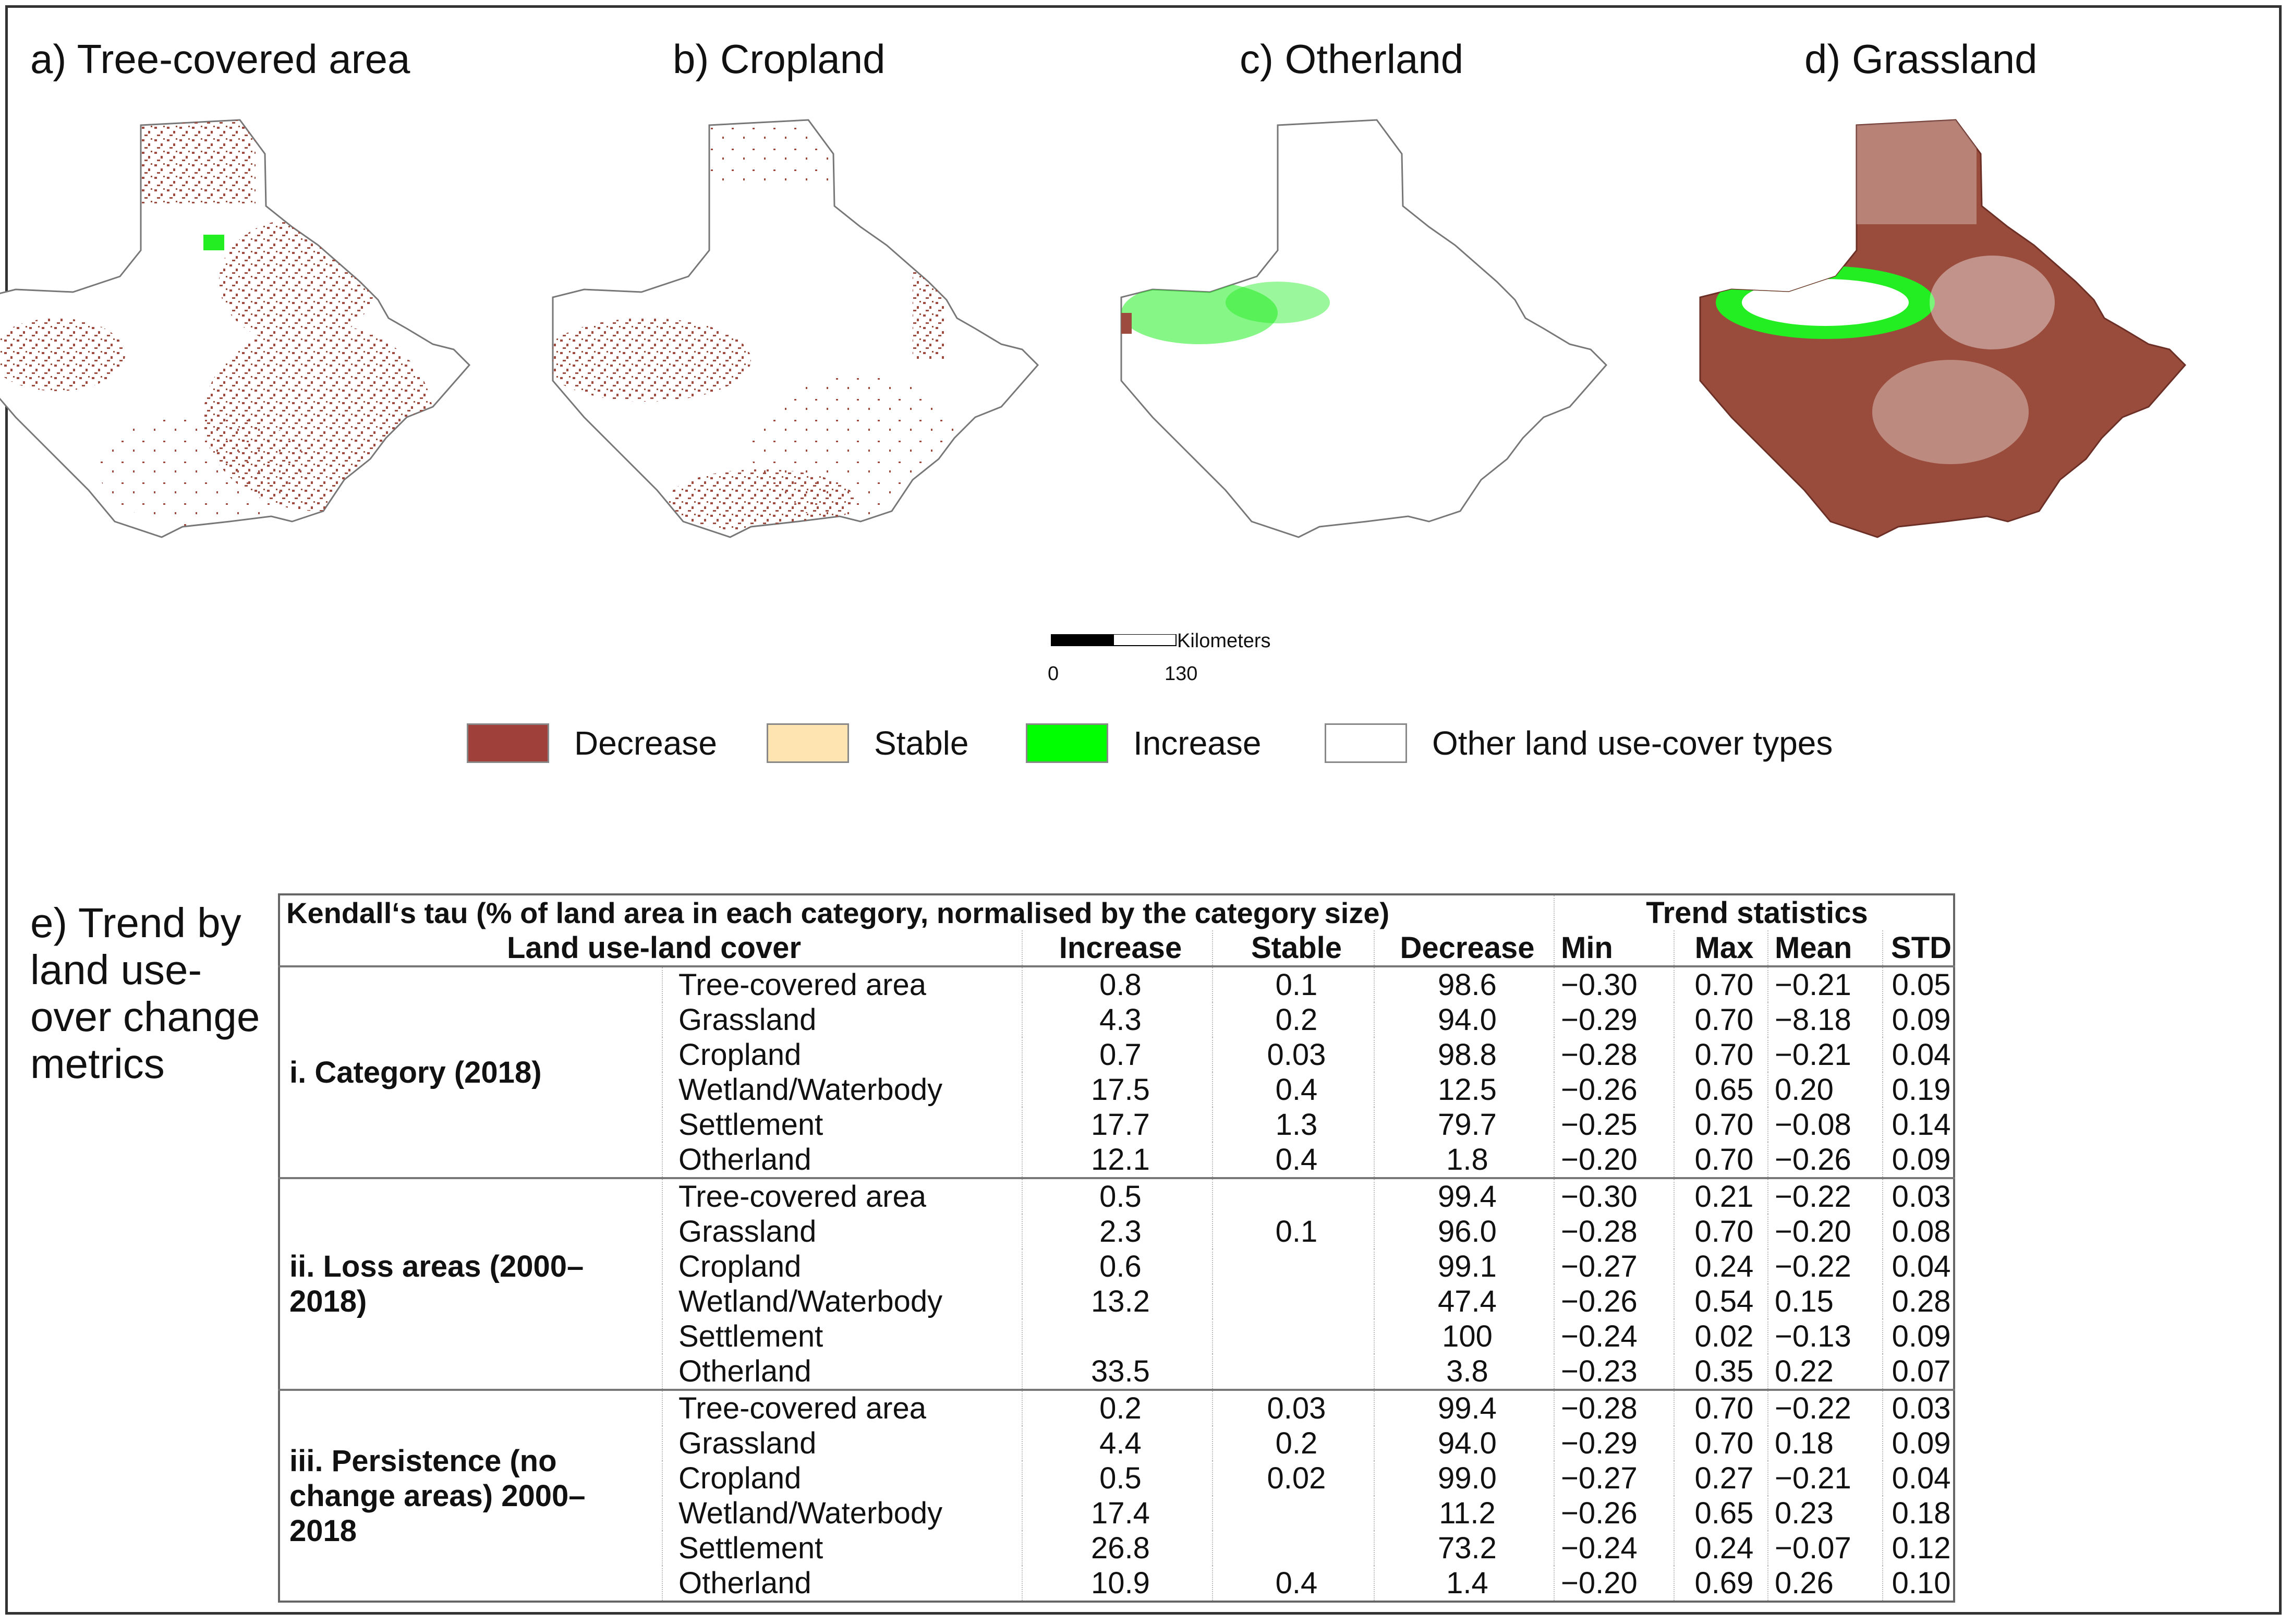 This screenshot has height=1624, width=2291. What do you see at coordinates (1614, 984) in the screenshot?
I see `table-cell: −0.30` at bounding box center [1614, 984].